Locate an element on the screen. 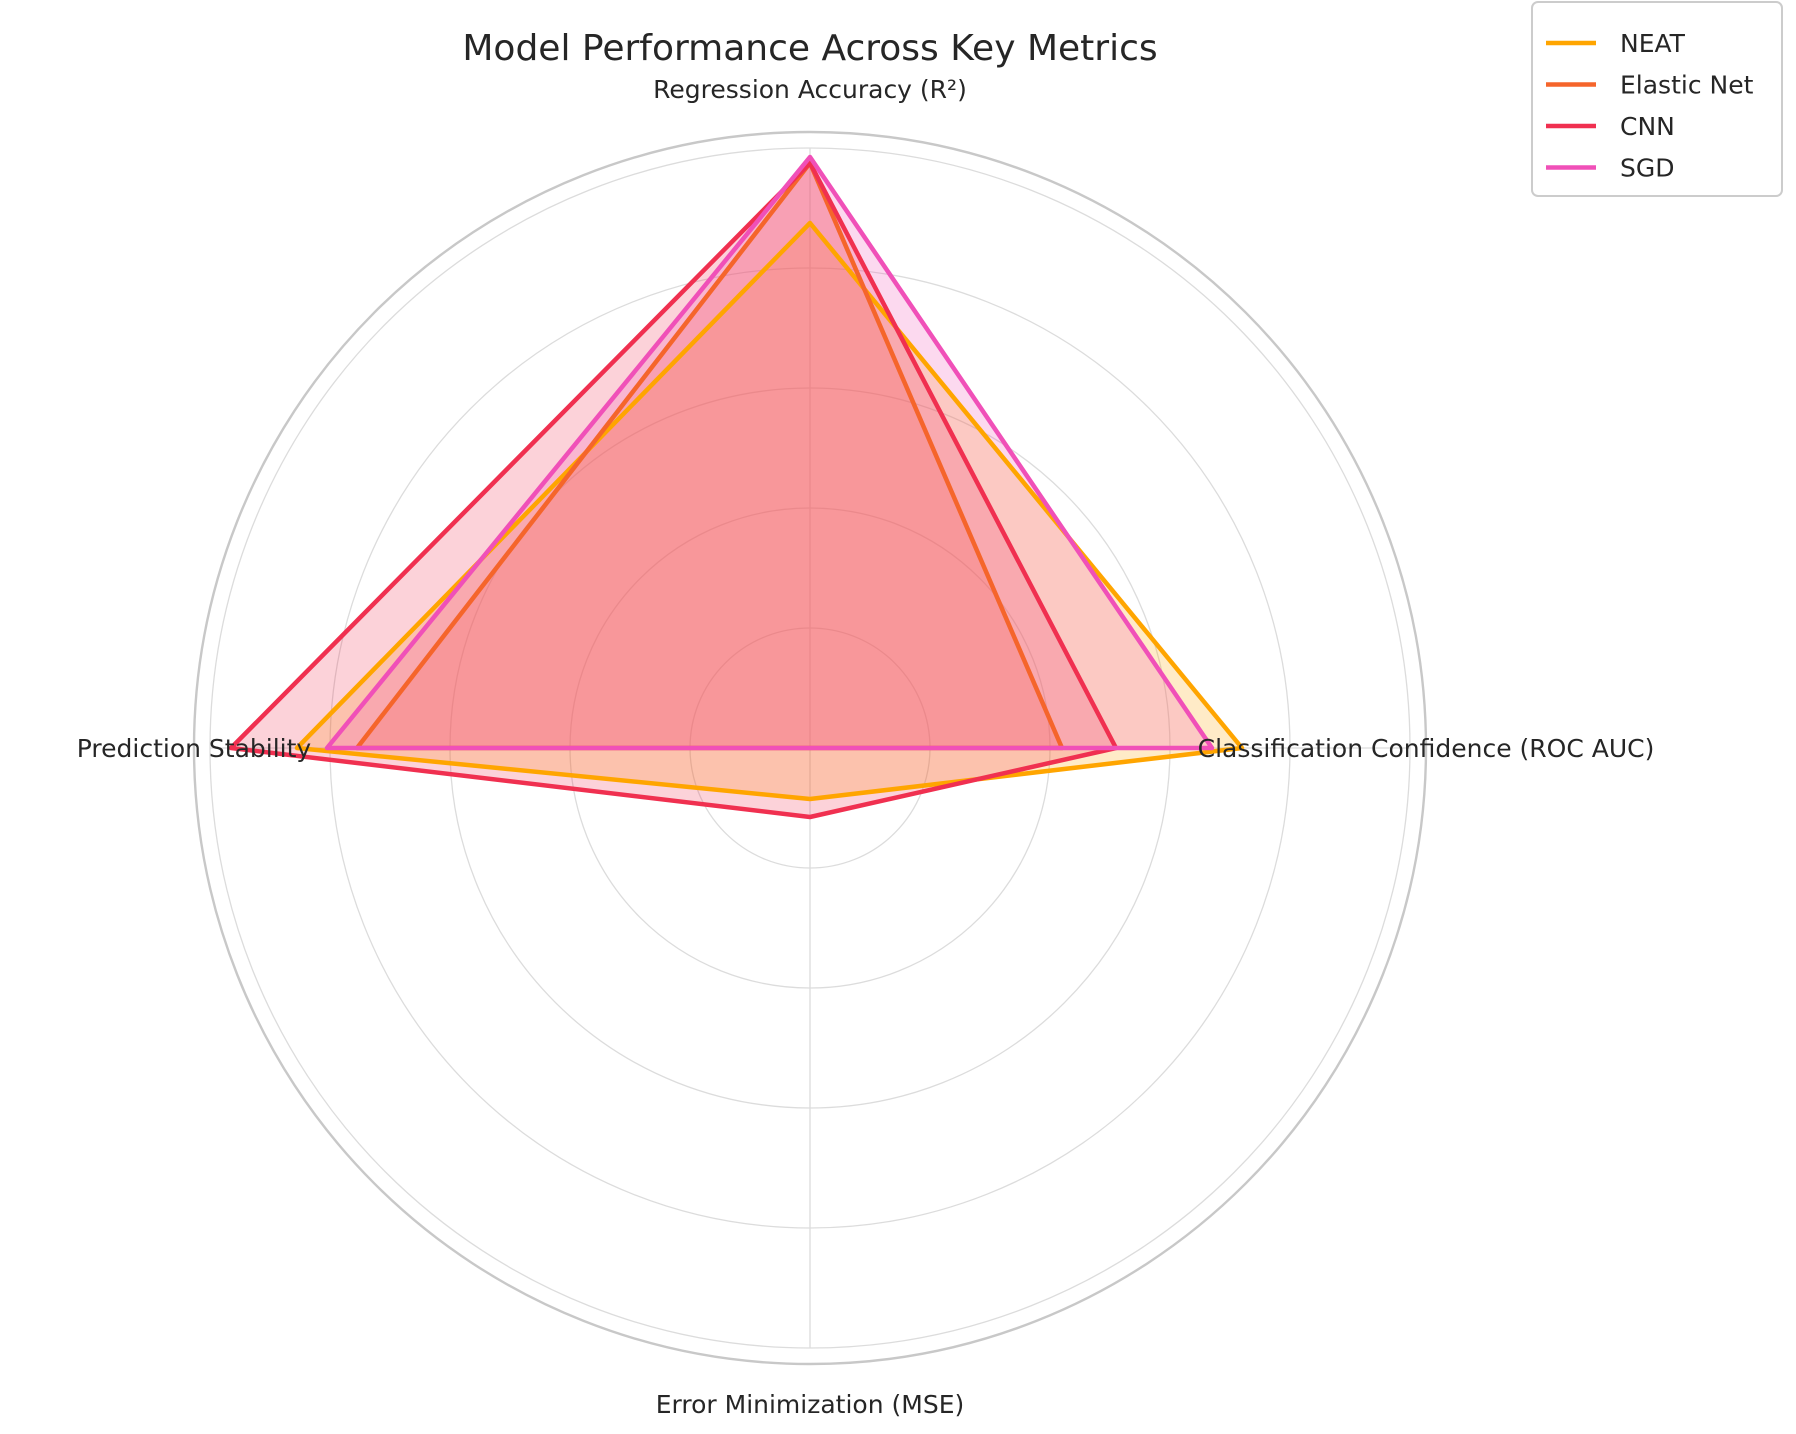 This screenshot has height=1434, width=1796. legend-label-neat: NEAT is located at coordinates (1653, 43).